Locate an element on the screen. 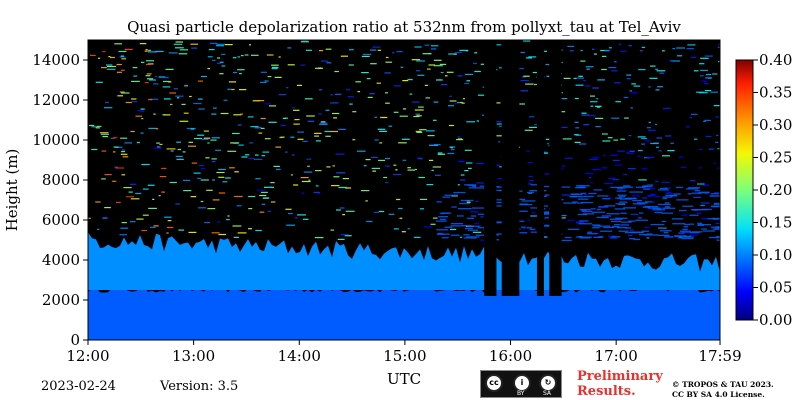  y-tick-label: 14000 is located at coordinates (56, 60).